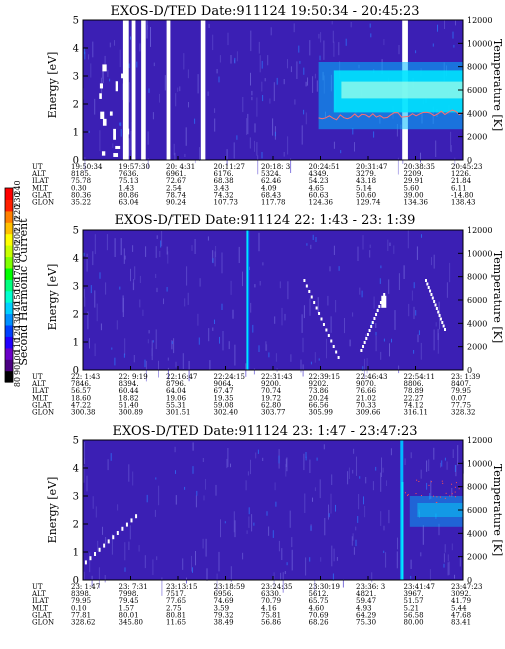 This screenshot has height=649, width=505. What do you see at coordinates (459, 608) in the screenshot?
I see `orbit-value: 5.44` at bounding box center [459, 608].